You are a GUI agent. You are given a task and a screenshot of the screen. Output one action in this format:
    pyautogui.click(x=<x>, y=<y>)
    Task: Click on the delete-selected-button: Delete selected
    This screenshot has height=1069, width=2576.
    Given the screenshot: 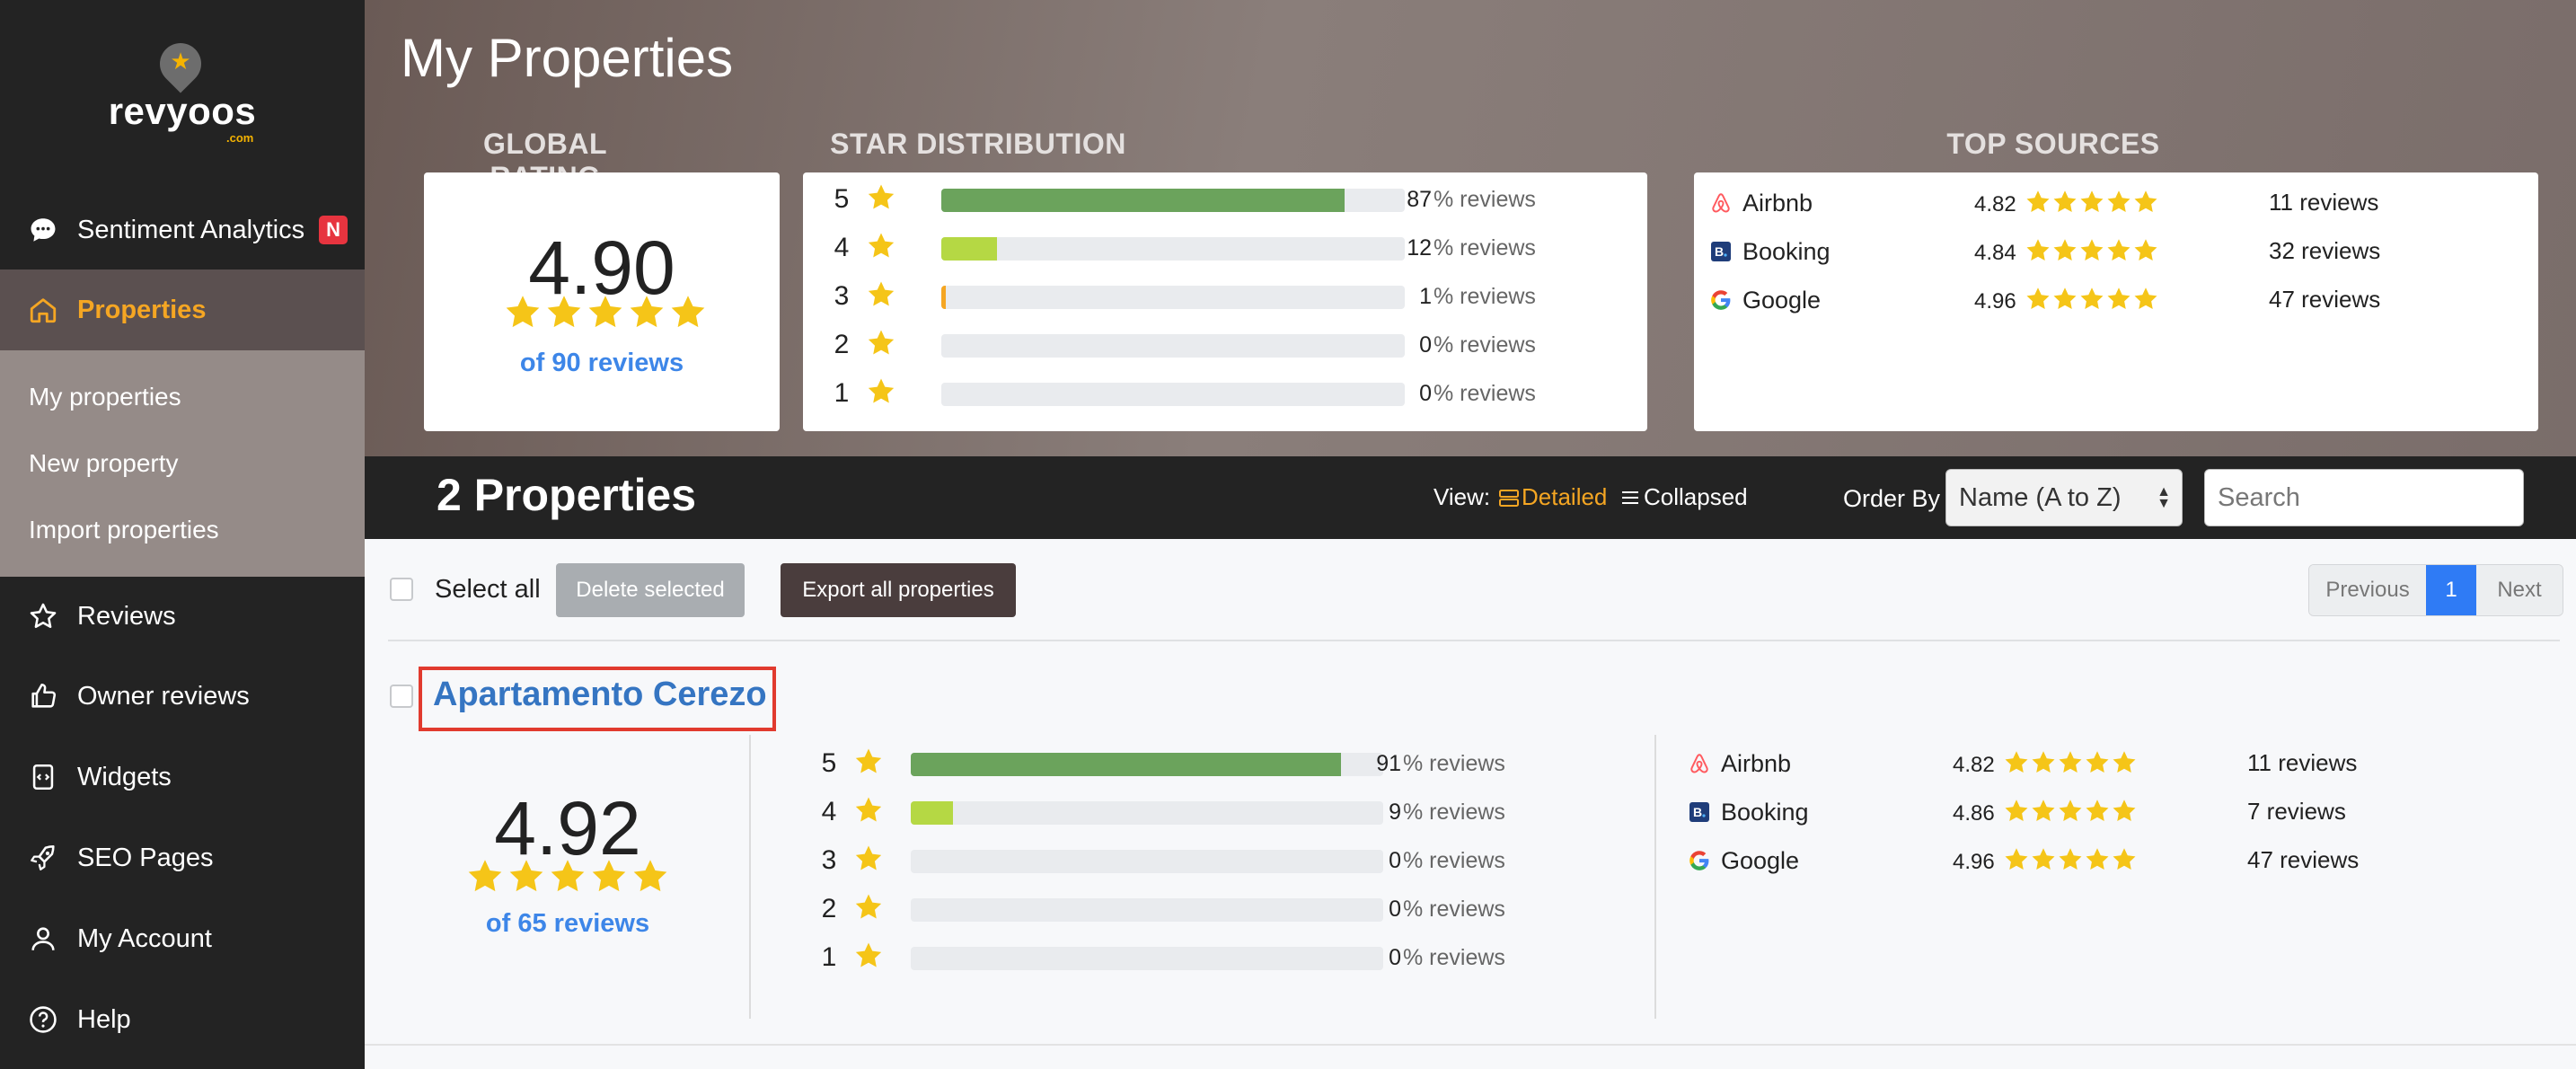 What is the action you would take?
    pyautogui.click(x=650, y=590)
    